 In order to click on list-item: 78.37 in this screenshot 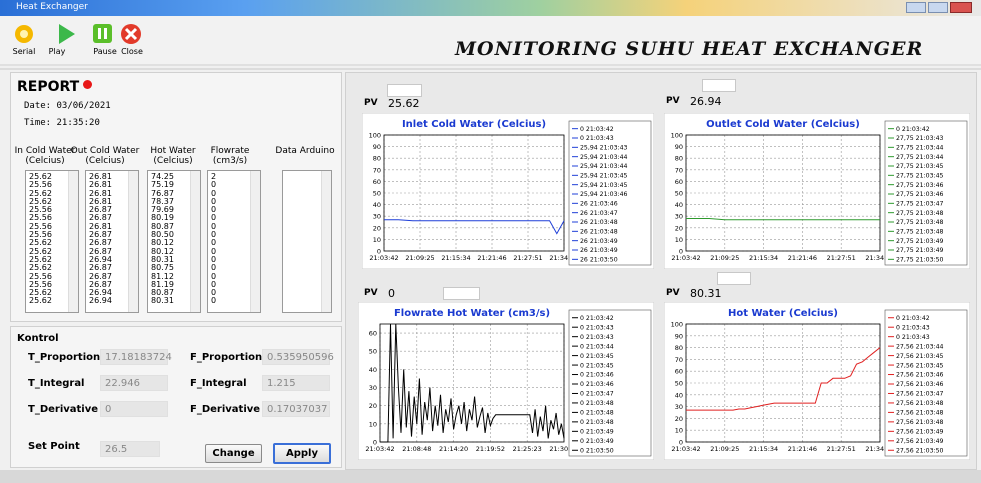, I will do `click(162, 201)`.